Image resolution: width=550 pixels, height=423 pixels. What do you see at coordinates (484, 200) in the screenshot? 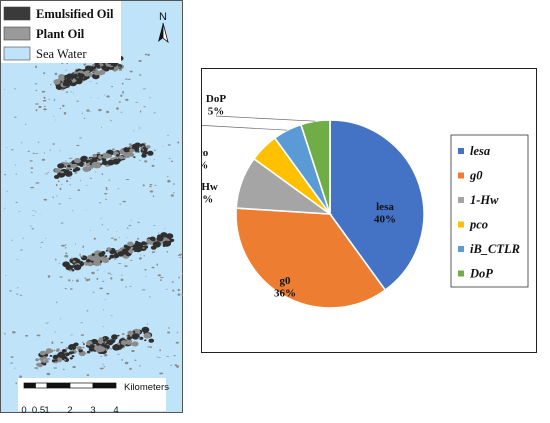
I see `legend-label: 1-Hw` at bounding box center [484, 200].